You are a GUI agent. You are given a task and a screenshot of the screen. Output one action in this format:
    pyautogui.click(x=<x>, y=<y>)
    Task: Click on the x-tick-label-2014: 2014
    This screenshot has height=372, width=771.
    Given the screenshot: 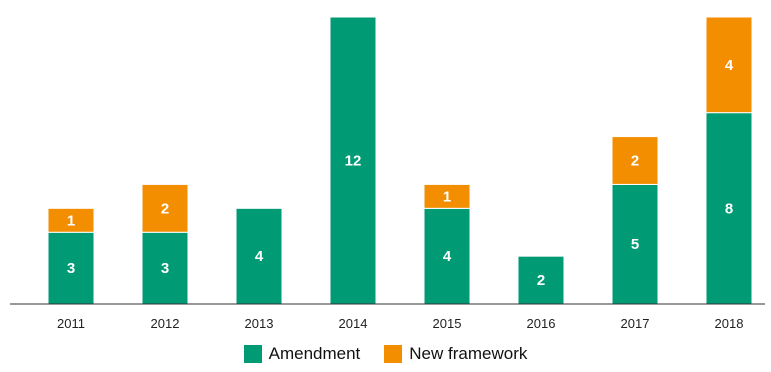 What is the action you would take?
    pyautogui.click(x=353, y=323)
    